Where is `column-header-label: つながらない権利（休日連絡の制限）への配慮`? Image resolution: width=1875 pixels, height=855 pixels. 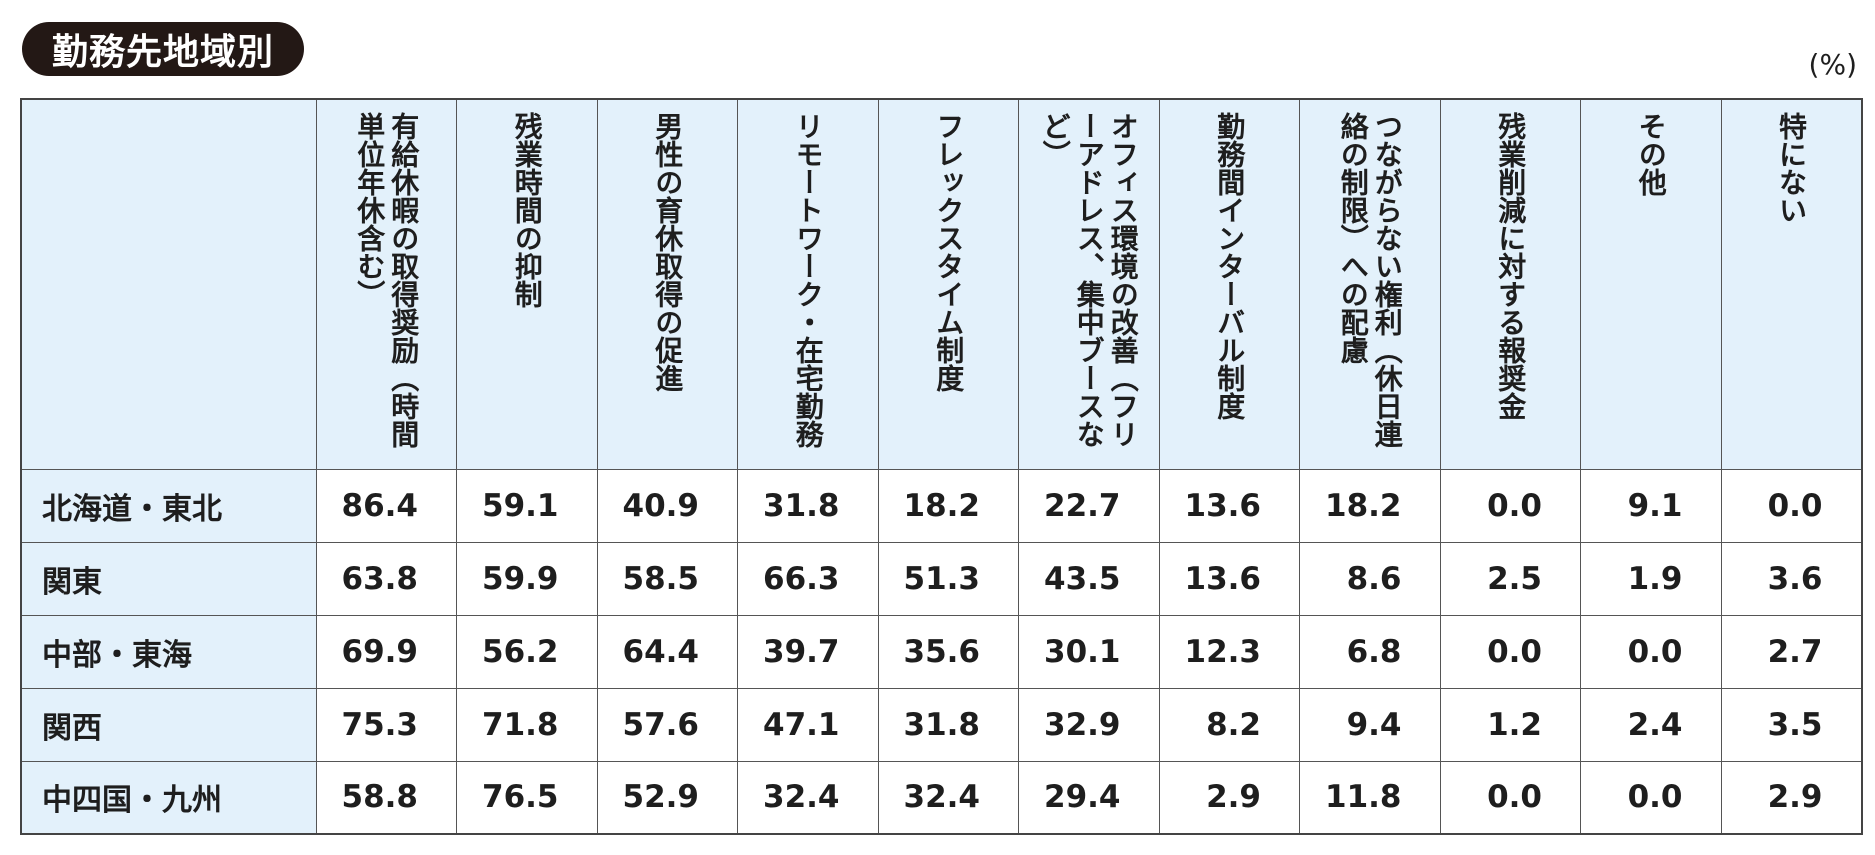
column-header-label: つながらない権利（休日連絡の制限）への配慮 is located at coordinates (1370, 280).